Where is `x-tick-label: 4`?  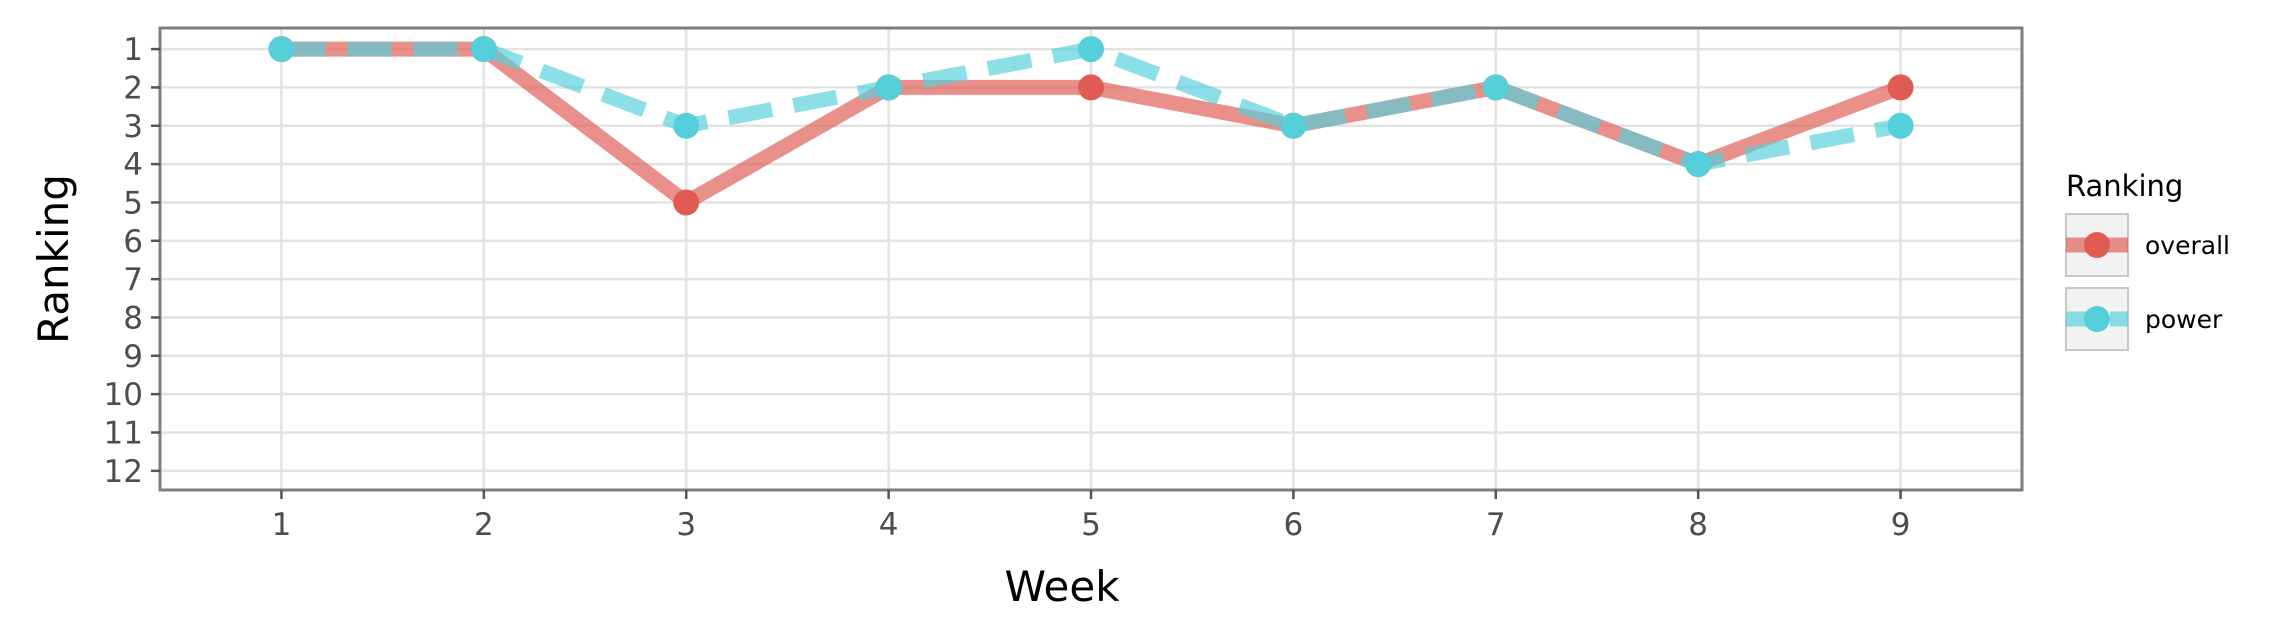 x-tick-label: 4 is located at coordinates (889, 525).